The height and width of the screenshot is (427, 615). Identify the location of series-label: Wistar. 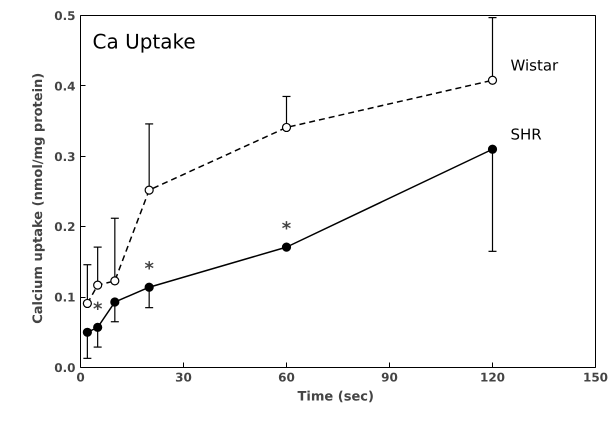
(535, 65).